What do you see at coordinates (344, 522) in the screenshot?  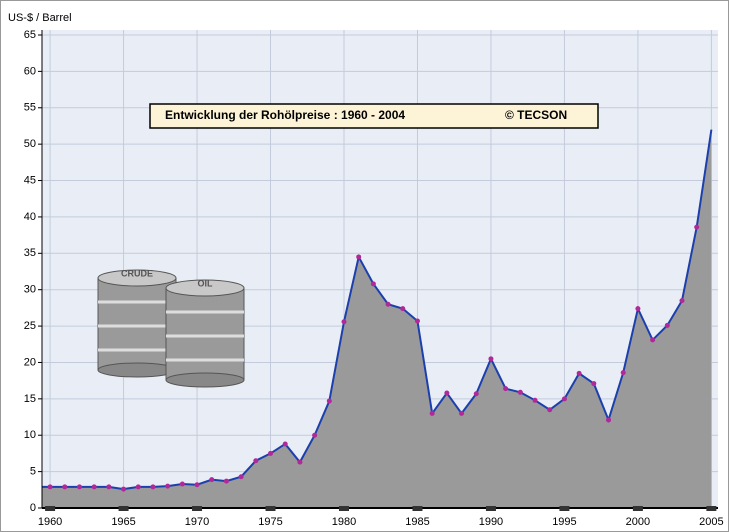 I see `x-tick-label: 1980` at bounding box center [344, 522].